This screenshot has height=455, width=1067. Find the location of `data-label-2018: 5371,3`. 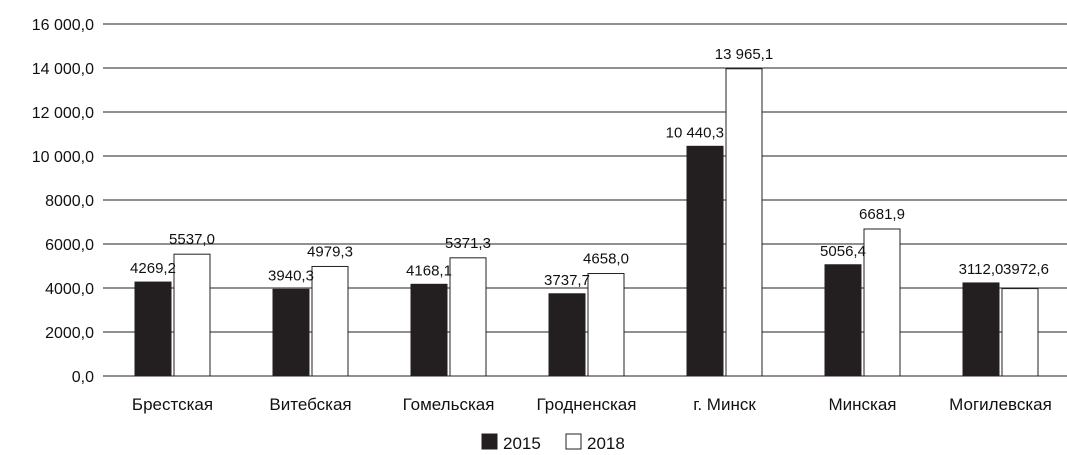

data-label-2018: 5371,3 is located at coordinates (468, 243).